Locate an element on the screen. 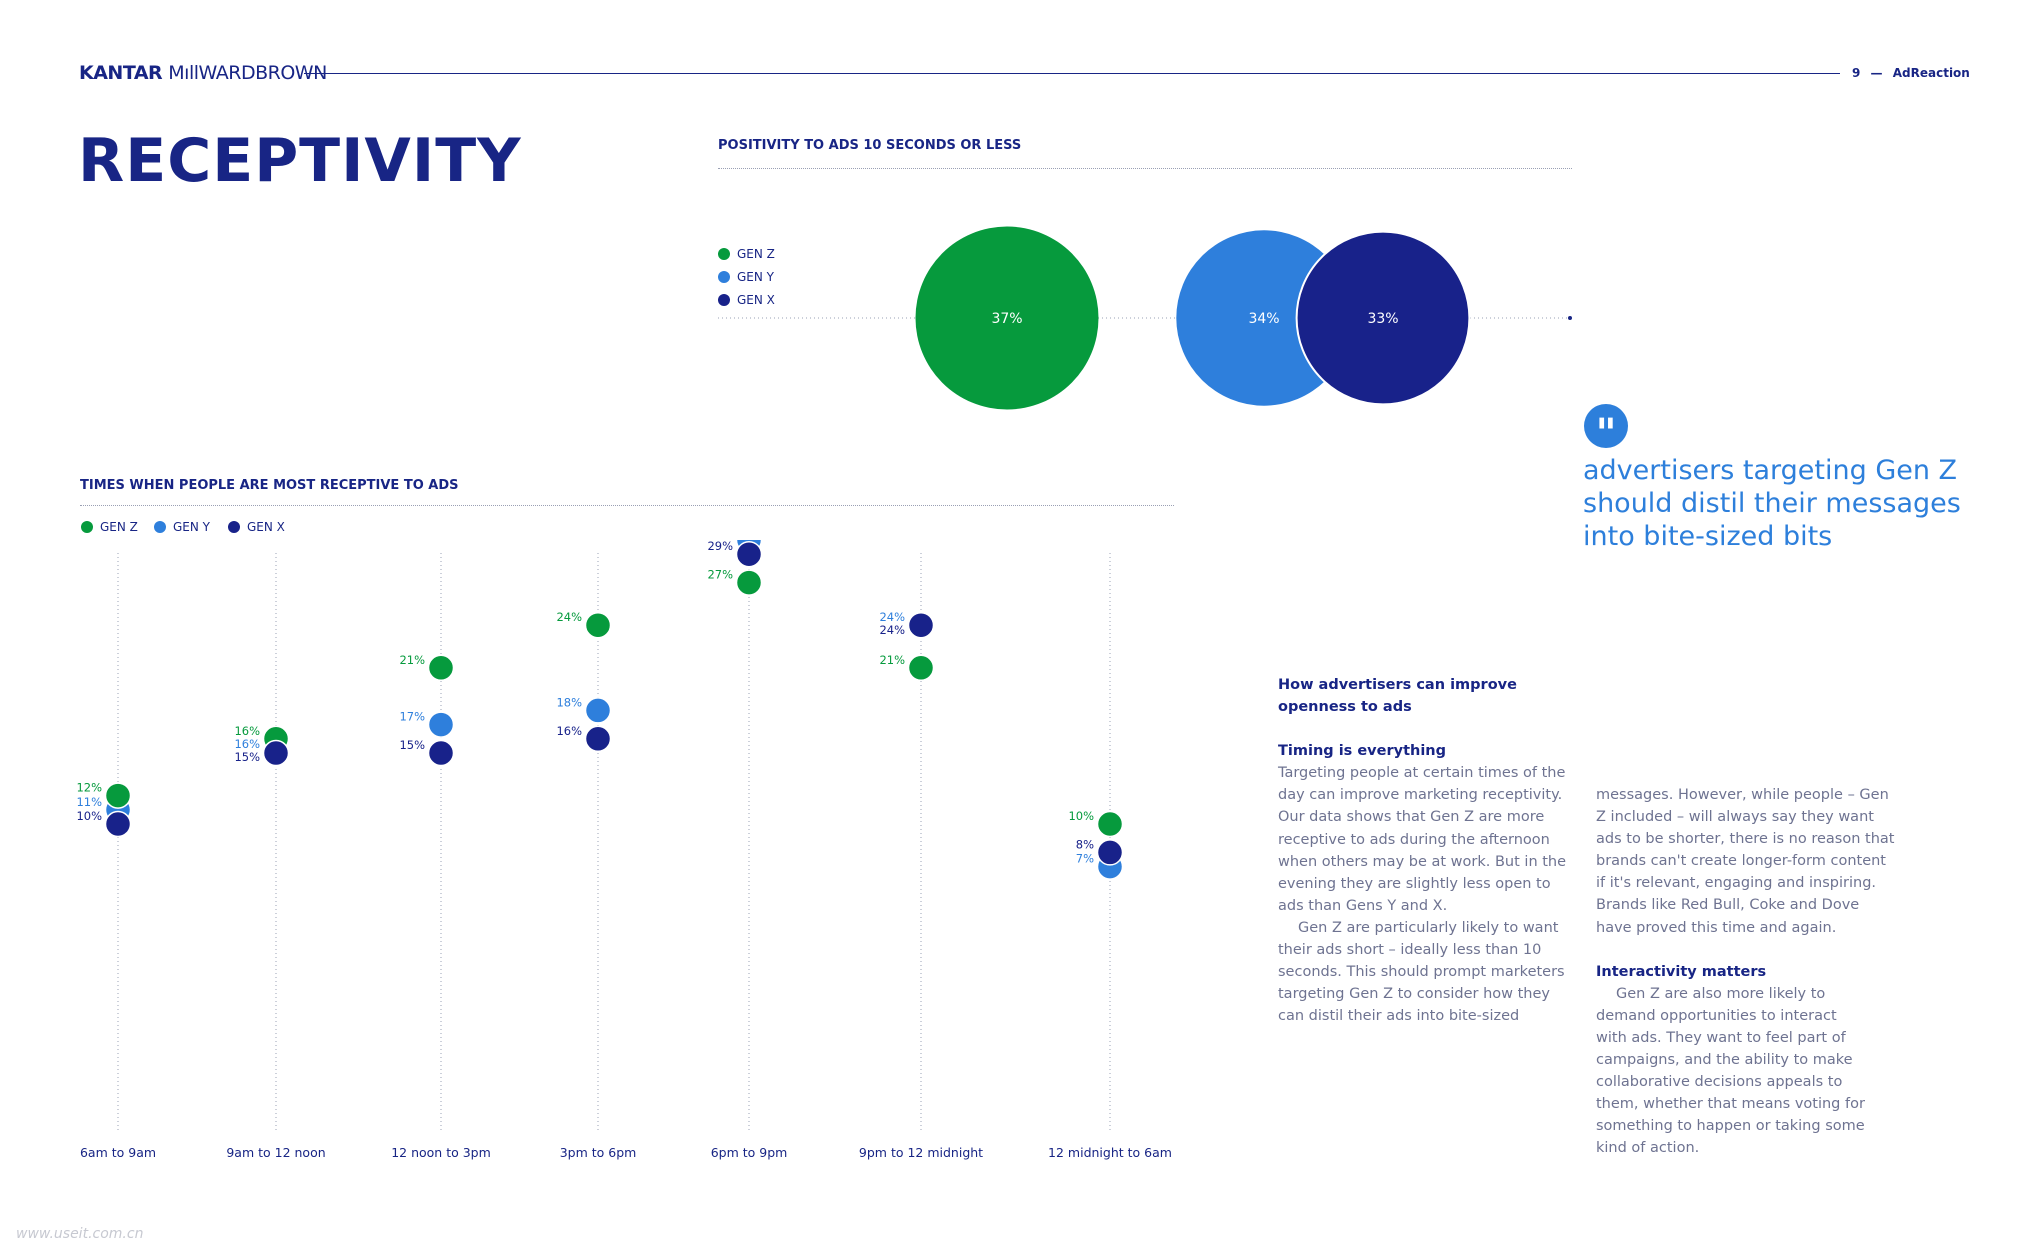 The height and width of the screenshot is (1247, 2027). bubble-baseline-end is located at coordinates (1570, 318).